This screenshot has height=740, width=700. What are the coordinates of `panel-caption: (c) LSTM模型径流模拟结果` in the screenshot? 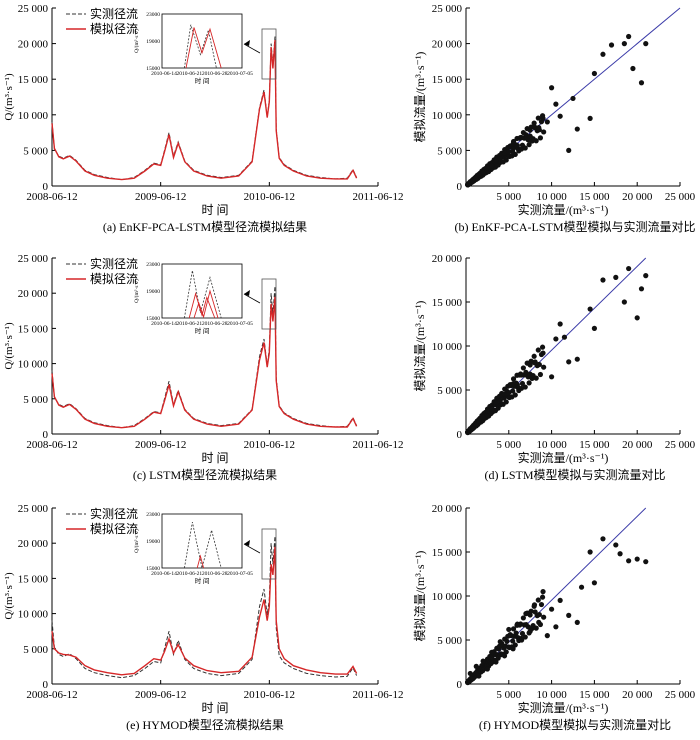 It's located at (205, 475).